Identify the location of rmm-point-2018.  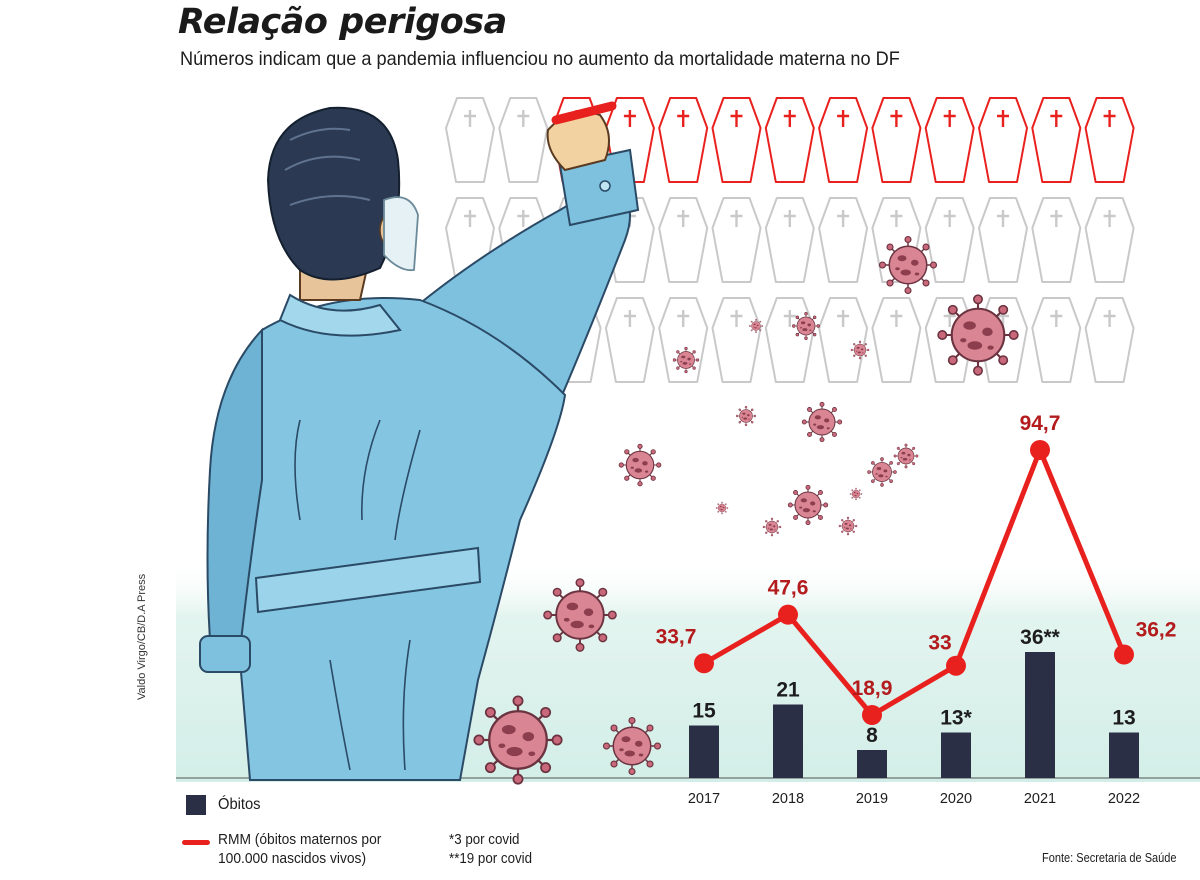
(788, 614).